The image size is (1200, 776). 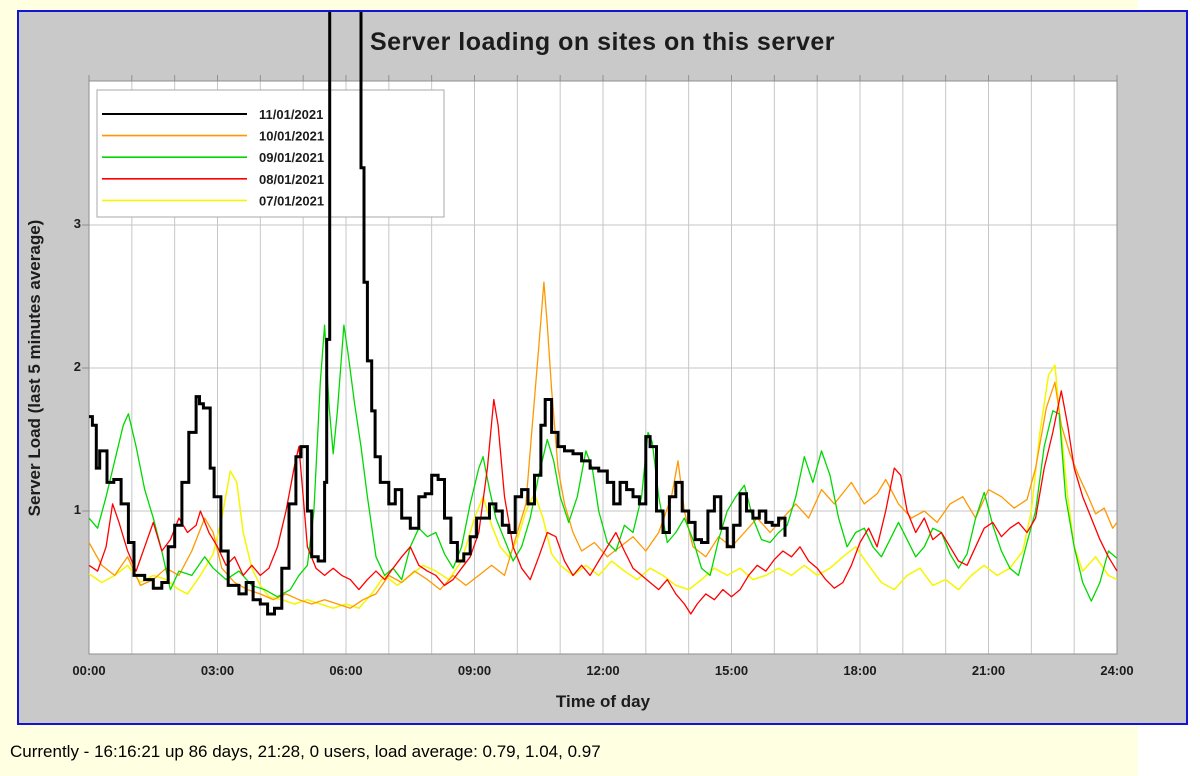 I want to click on legend-label: 07/01/2021, so click(x=291, y=200).